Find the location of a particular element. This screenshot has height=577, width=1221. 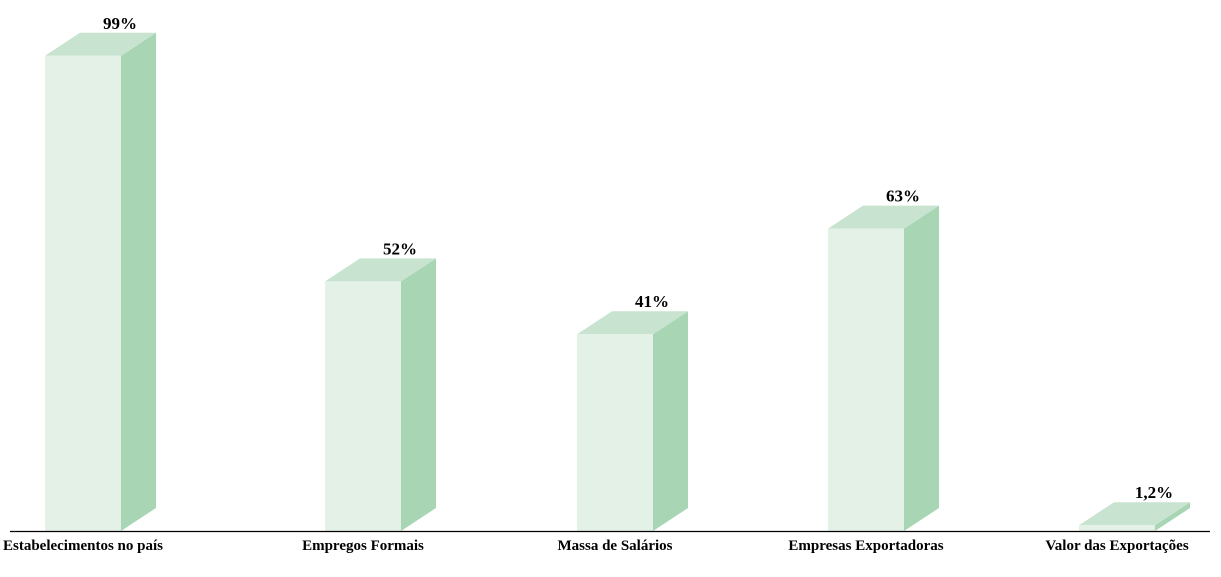

x-tick-label: Empresas Exportadoras is located at coordinates (866, 546).